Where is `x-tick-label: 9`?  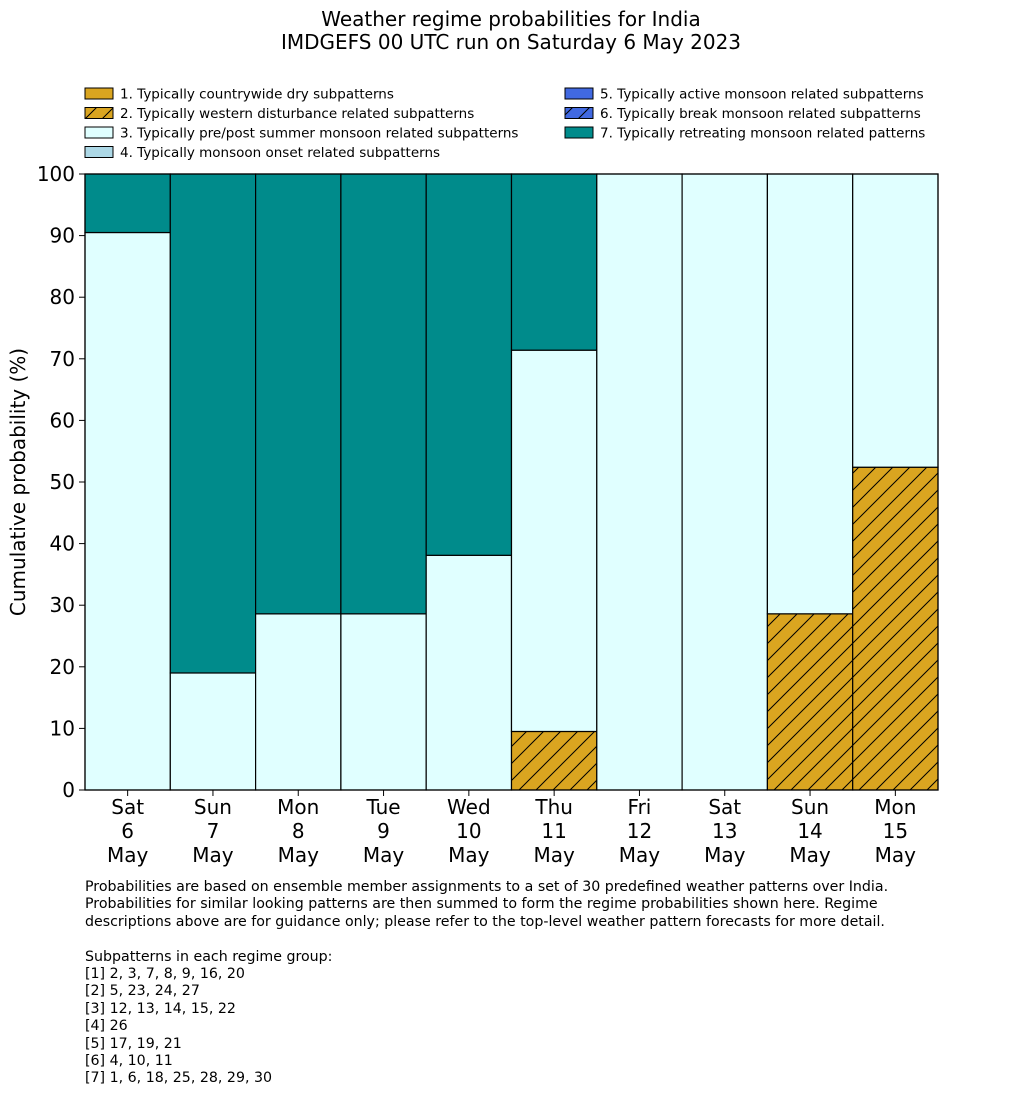
x-tick-label: 9 is located at coordinates (383, 831).